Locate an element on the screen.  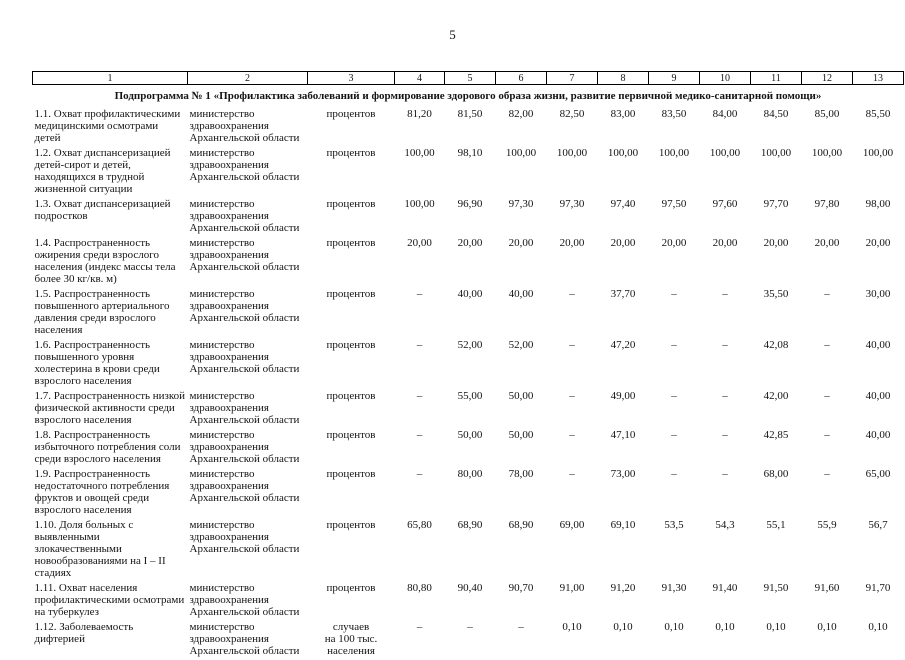
value-cell: 97,30 is located at coordinates (572, 204).